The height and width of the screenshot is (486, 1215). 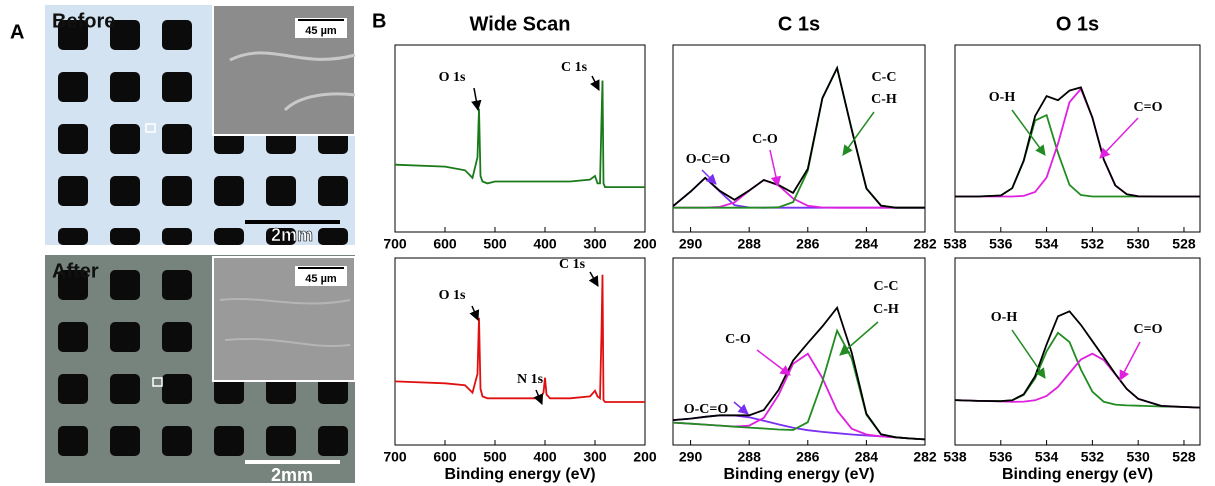 What do you see at coordinates (395, 244) in the screenshot?
I see `x-tick-label: 700` at bounding box center [395, 244].